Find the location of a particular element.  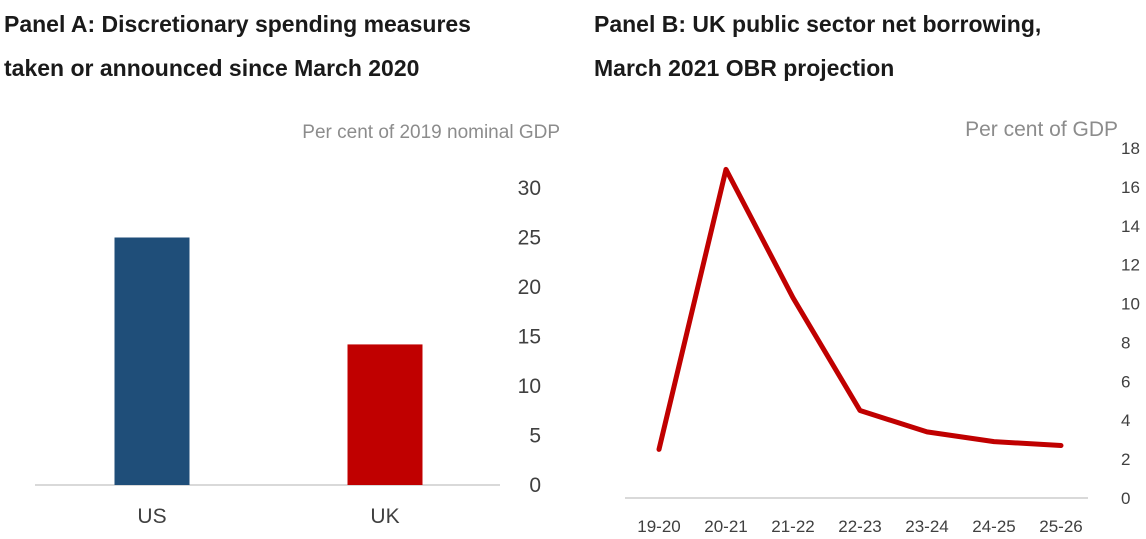

panel-b-y-tick-label: 14 is located at coordinates (1130, 226).